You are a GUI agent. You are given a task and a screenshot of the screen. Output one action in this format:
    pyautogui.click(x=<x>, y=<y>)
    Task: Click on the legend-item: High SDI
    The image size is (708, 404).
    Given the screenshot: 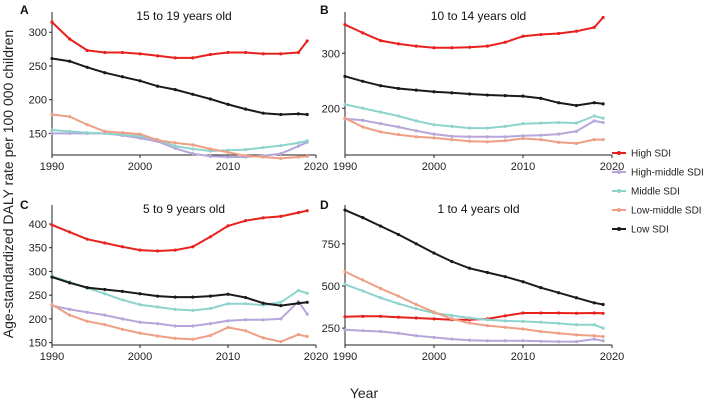 What is the action you would take?
    pyautogui.click(x=641, y=154)
    